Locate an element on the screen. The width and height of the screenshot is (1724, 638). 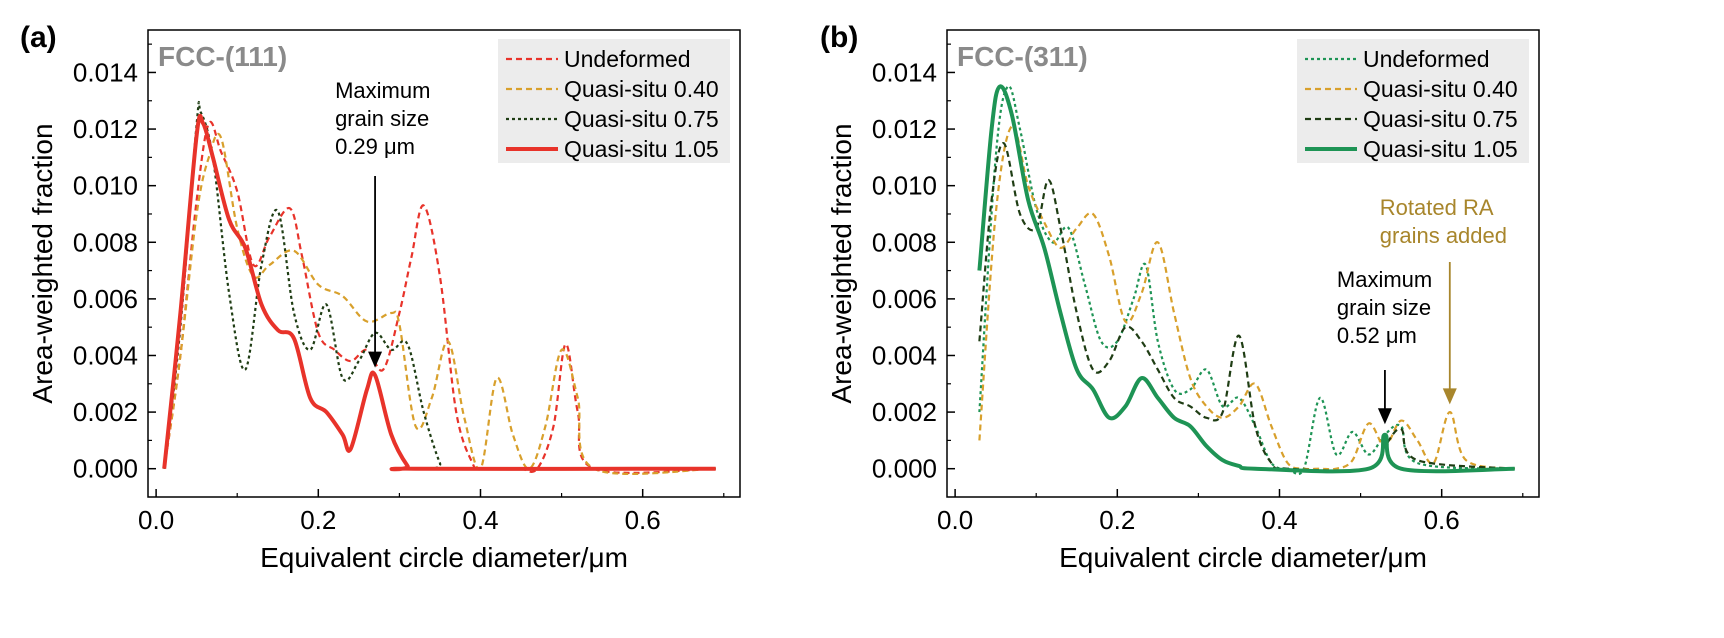
annotation-text: grains added is located at coordinates (1443, 235).